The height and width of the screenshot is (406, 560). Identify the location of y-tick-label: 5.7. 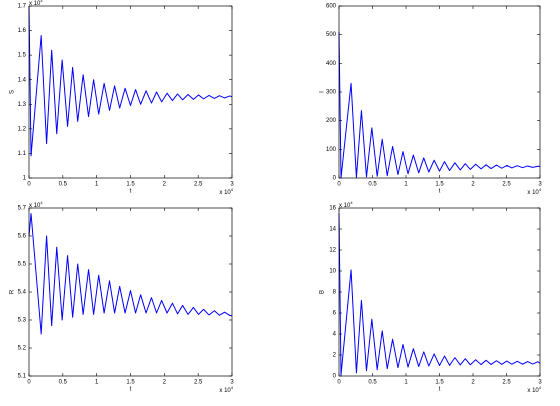
(22, 209).